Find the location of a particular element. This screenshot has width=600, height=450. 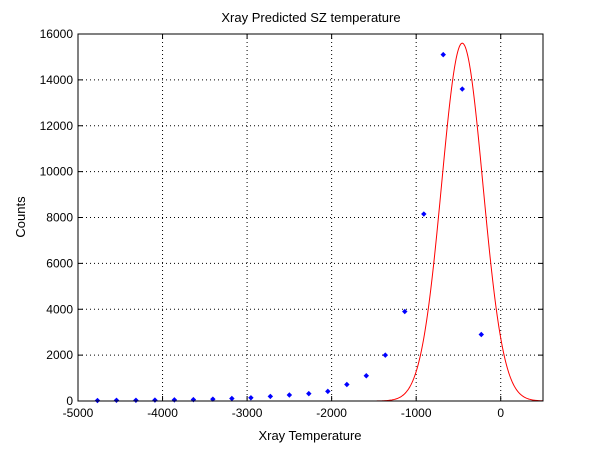

y-tick-label: 14000 is located at coordinates (57, 80).